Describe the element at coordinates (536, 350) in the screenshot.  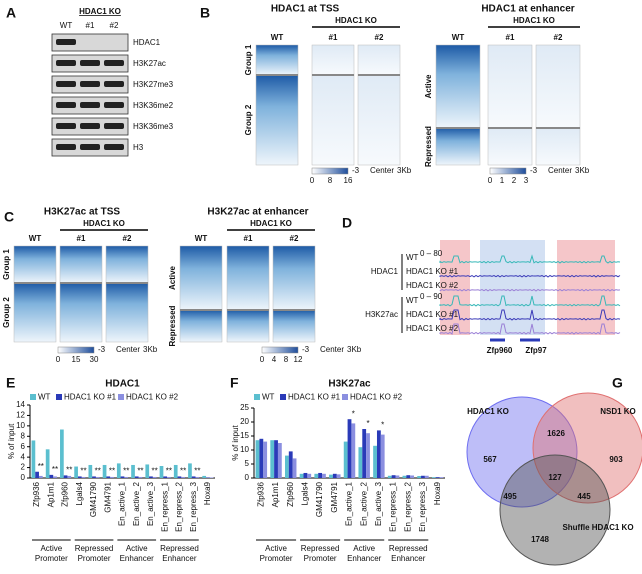
I see `gene-label: Zfp97` at that location.